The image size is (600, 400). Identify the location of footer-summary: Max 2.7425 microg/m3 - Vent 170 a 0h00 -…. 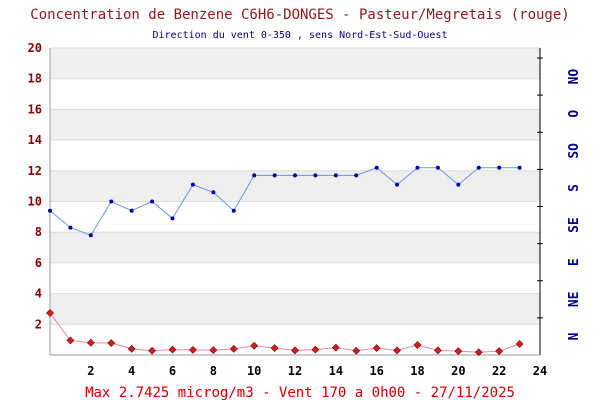
(300, 392).